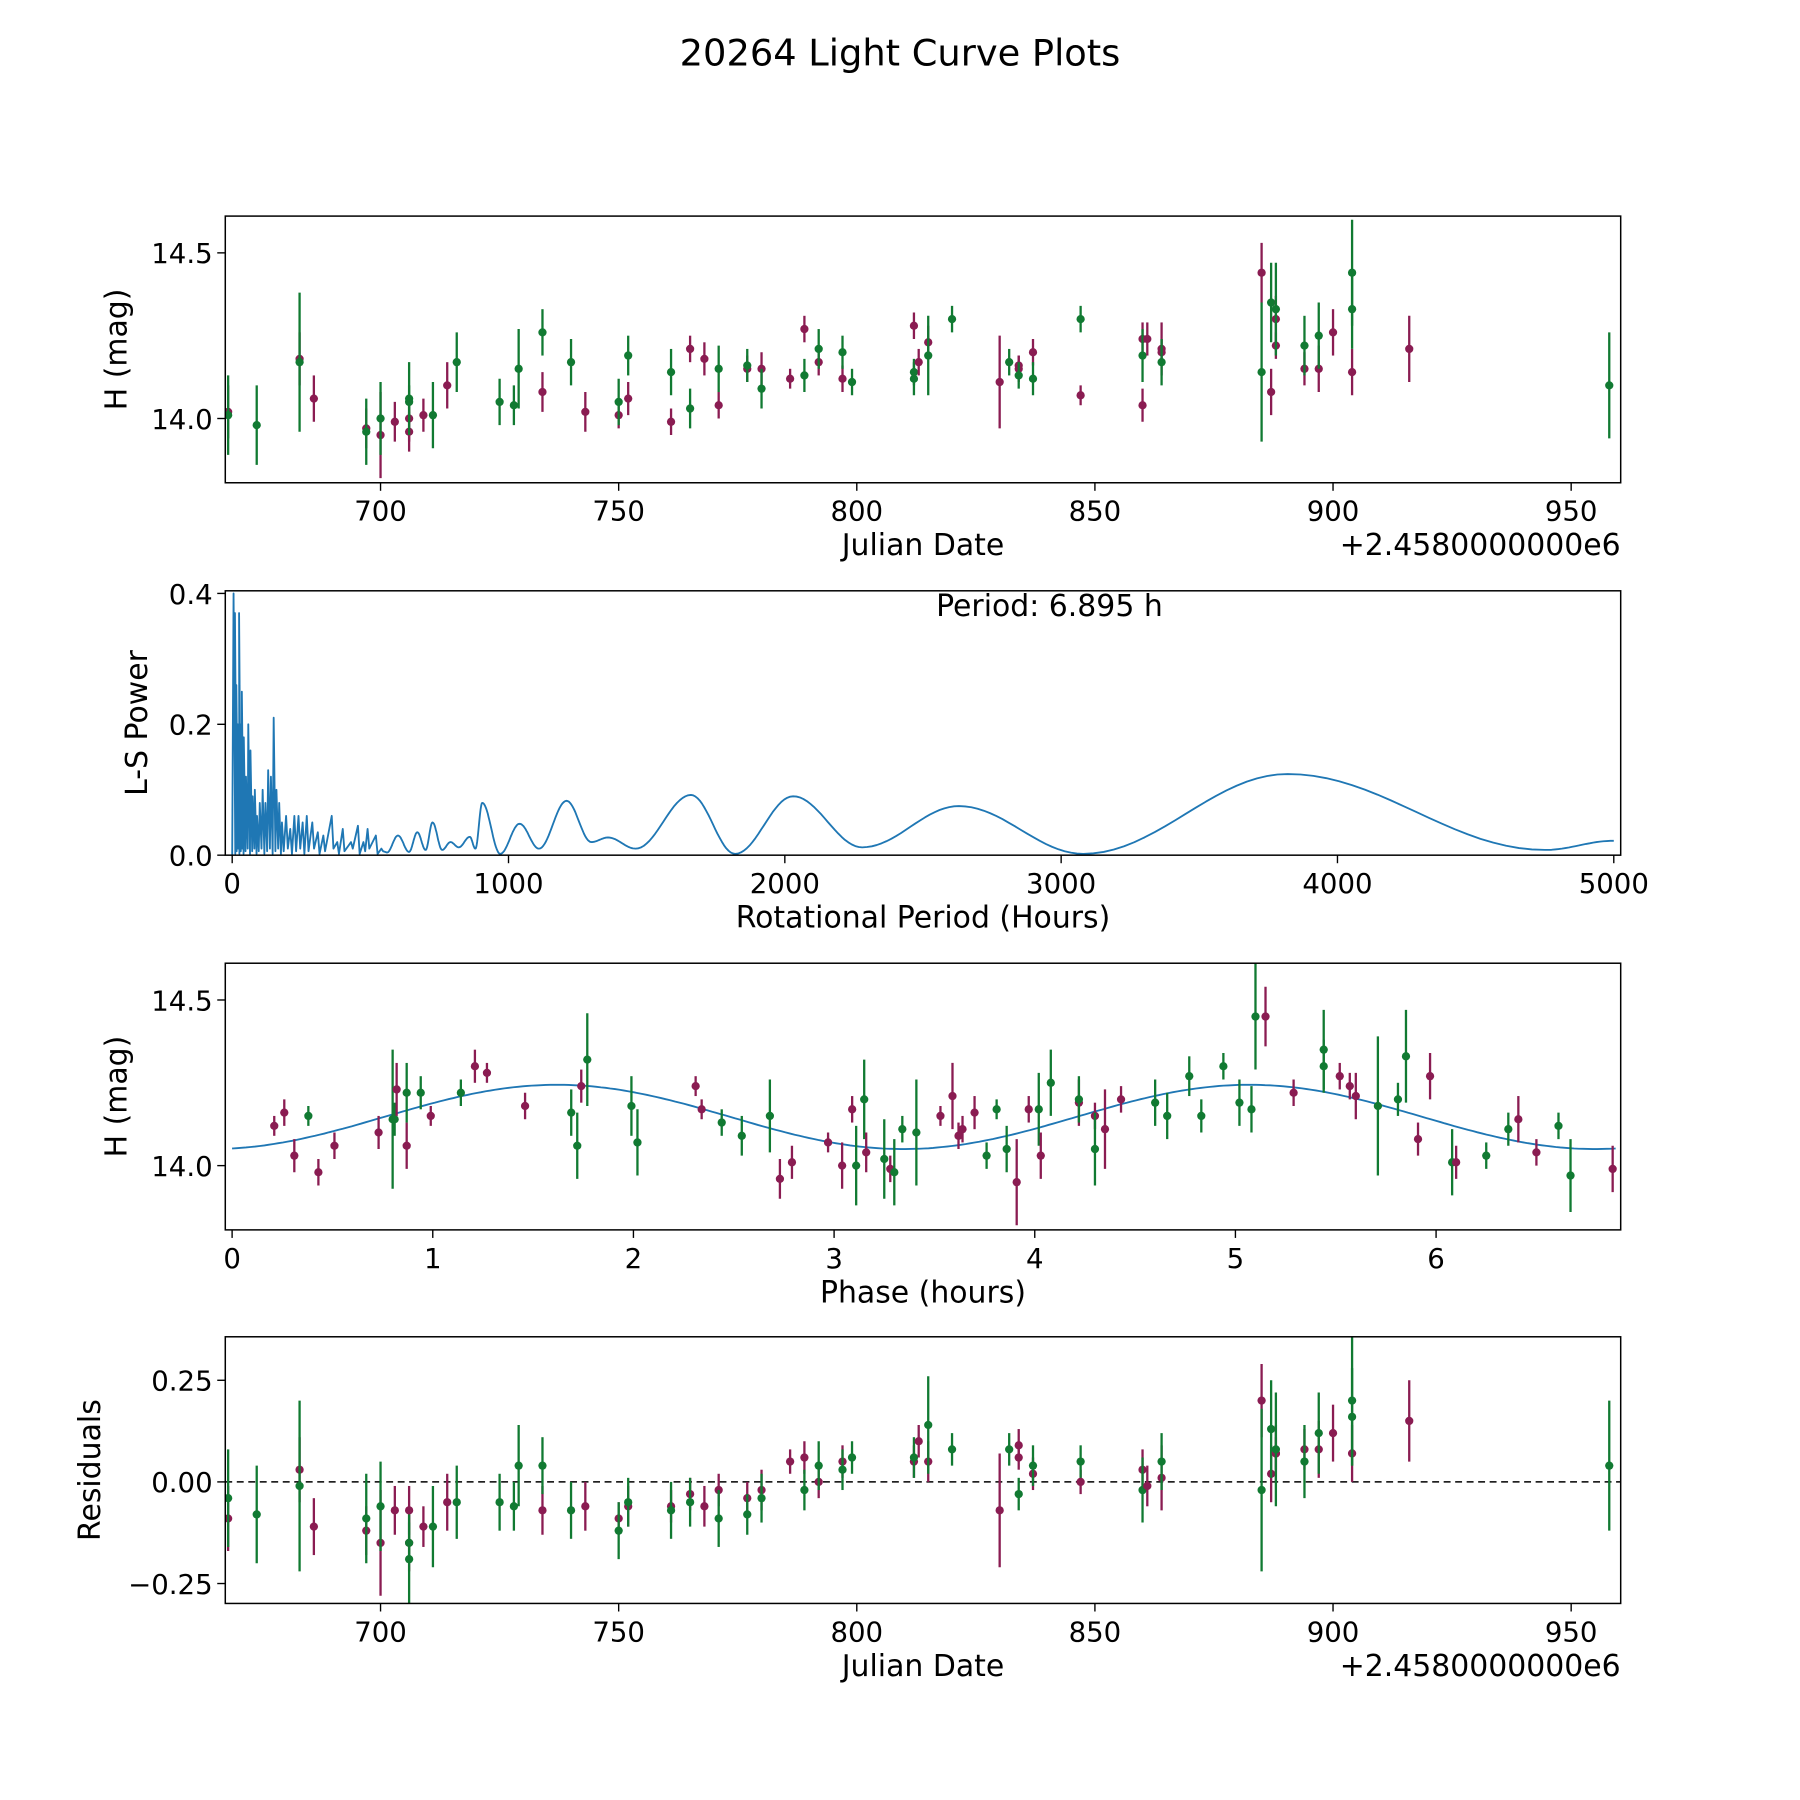 The height and width of the screenshot is (1800, 1800). What do you see at coordinates (1333, 1631) in the screenshot?
I see `x-tick-label: 900` at bounding box center [1333, 1631].